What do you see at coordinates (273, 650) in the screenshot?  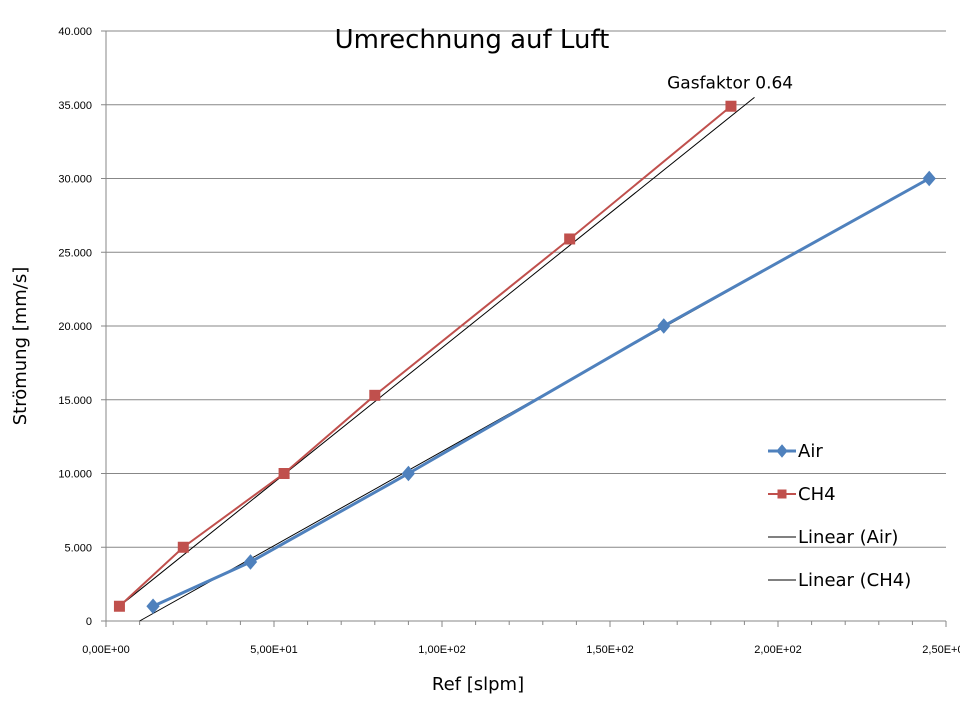 I see `x-tick-label-1: 5,00E+01` at bounding box center [273, 650].